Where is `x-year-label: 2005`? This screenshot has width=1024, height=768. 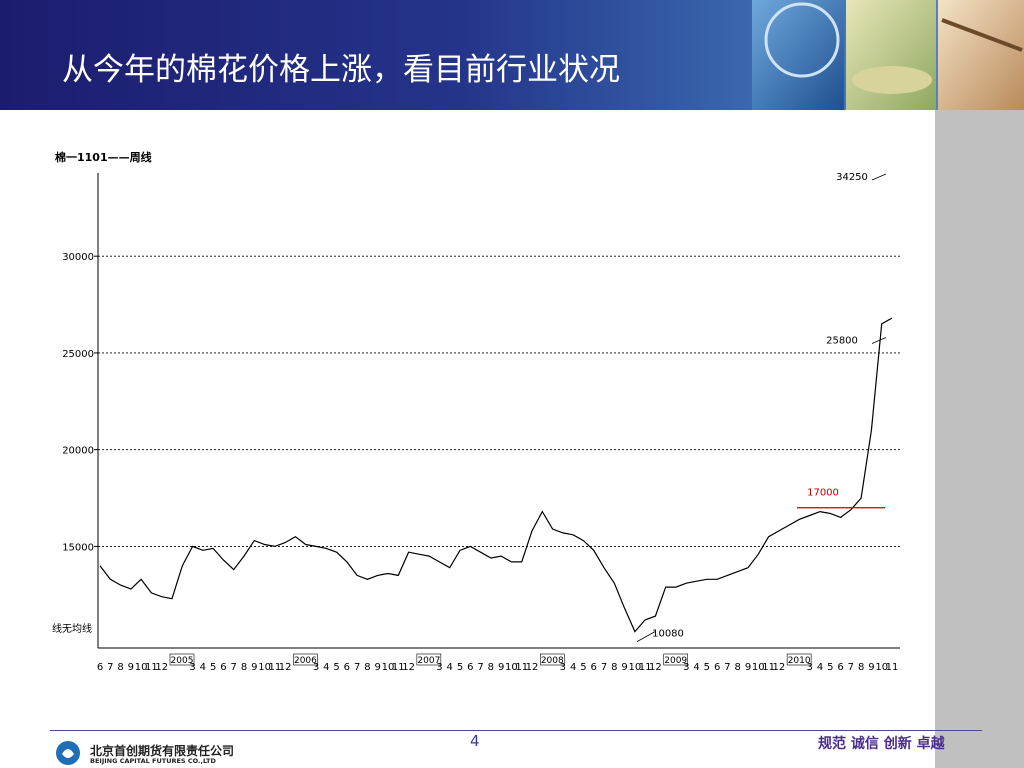 x-year-label: 2005 is located at coordinates (182, 661).